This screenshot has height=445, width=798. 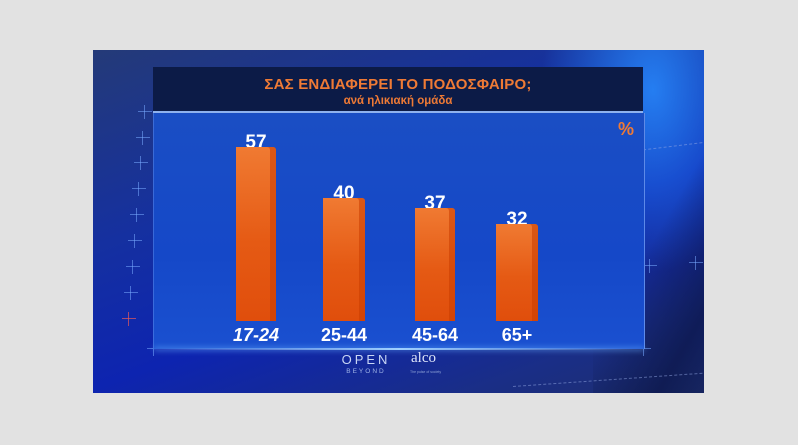 What do you see at coordinates (399, 349) in the screenshot?
I see `plot-baseline-glow` at bounding box center [399, 349].